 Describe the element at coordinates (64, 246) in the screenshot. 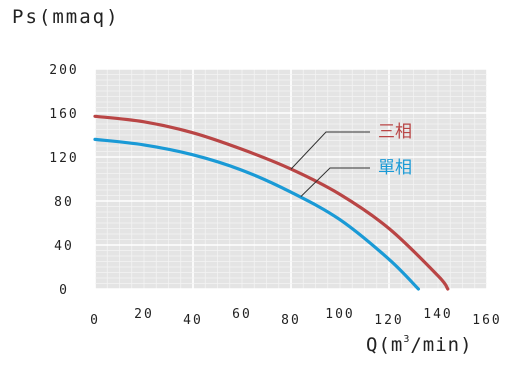

I see `y-tick-label: 40` at that location.